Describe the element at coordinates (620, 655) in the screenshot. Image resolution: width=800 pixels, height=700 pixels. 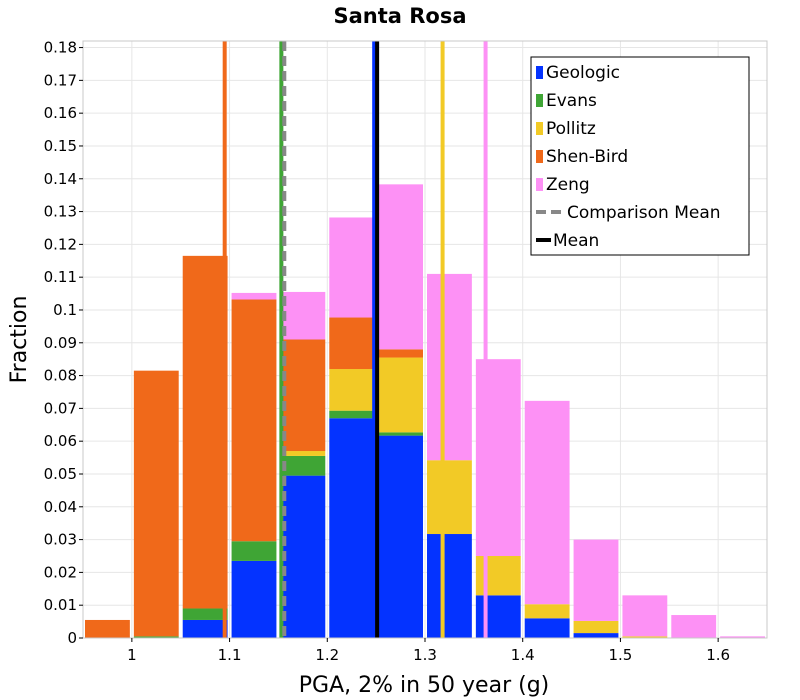
I see `x-tick-label: 1.5` at that location.